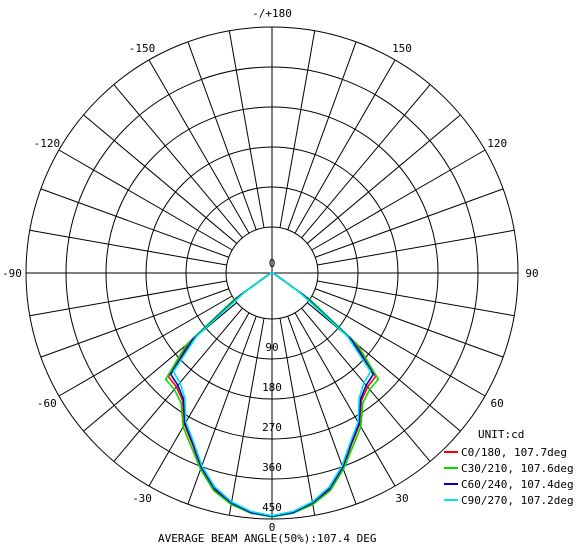 This screenshot has width=588, height=549. What do you see at coordinates (272, 527) in the screenshot?
I see `angle-label: 0` at bounding box center [272, 527].